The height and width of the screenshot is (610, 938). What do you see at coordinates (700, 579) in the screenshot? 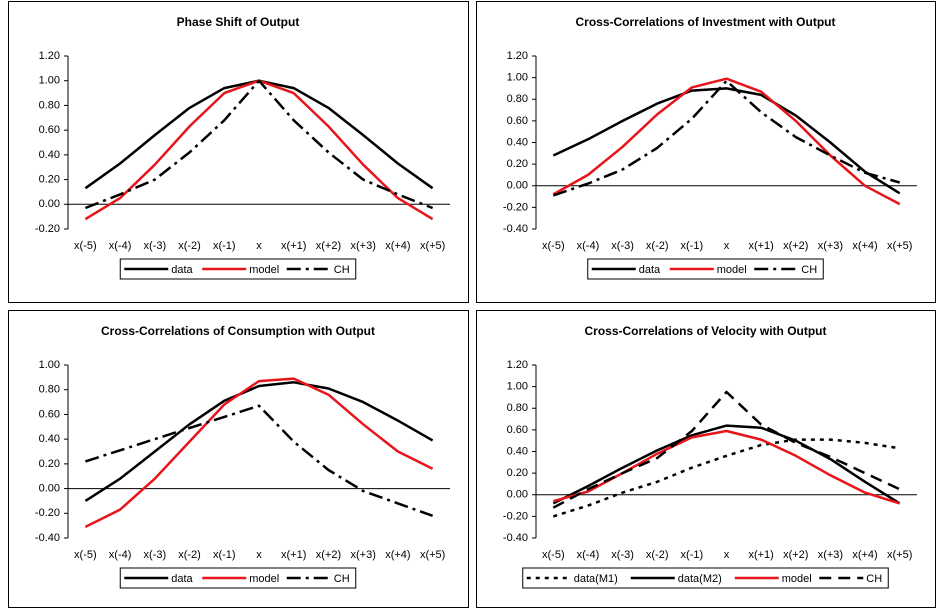
I see `legend-label: data(M2)` at bounding box center [700, 579].